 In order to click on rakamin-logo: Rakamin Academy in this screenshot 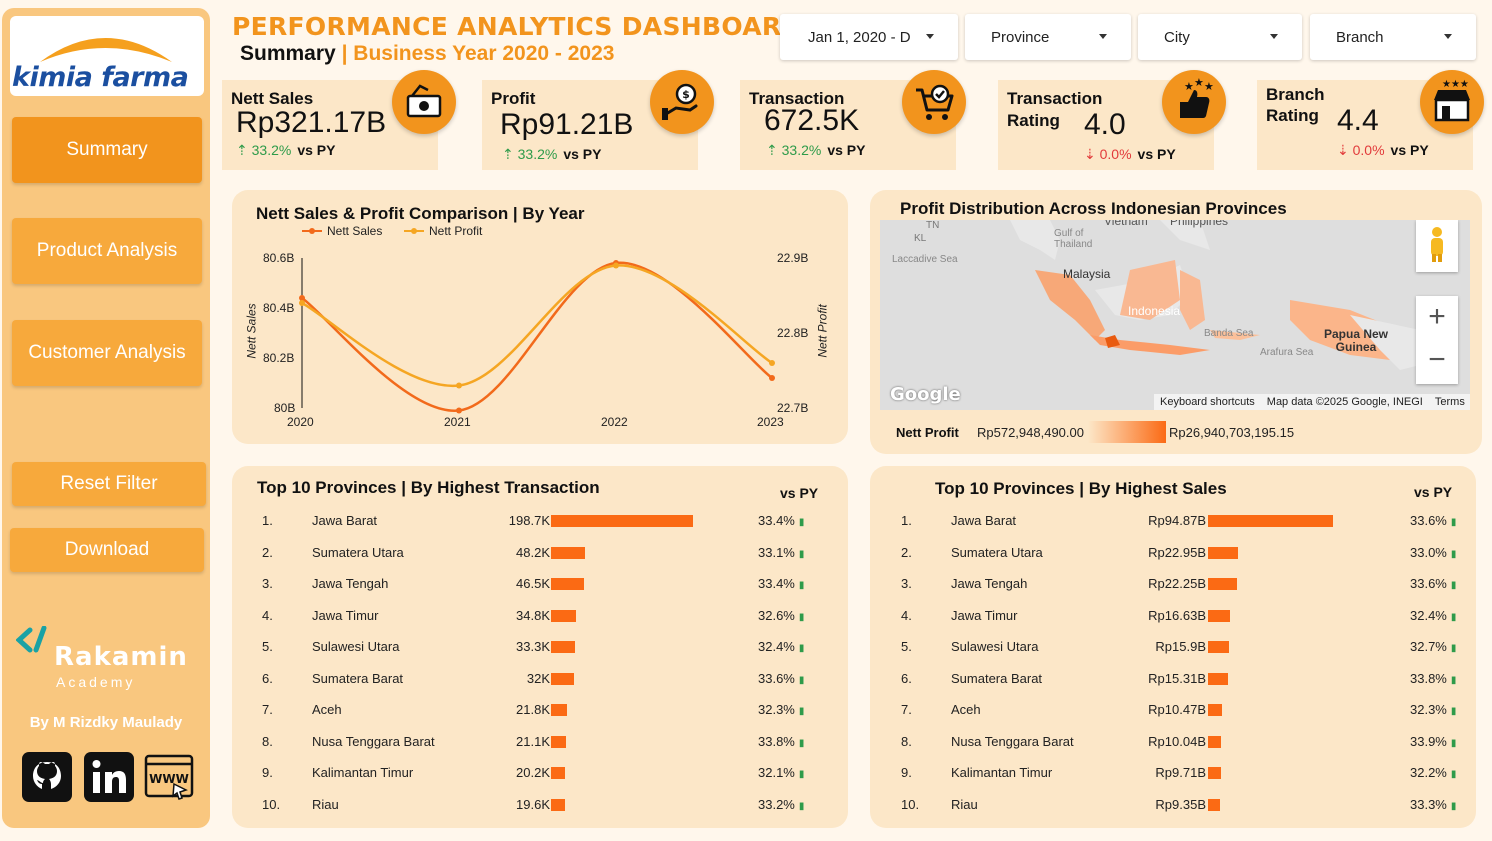, I will do `click(111, 661)`.